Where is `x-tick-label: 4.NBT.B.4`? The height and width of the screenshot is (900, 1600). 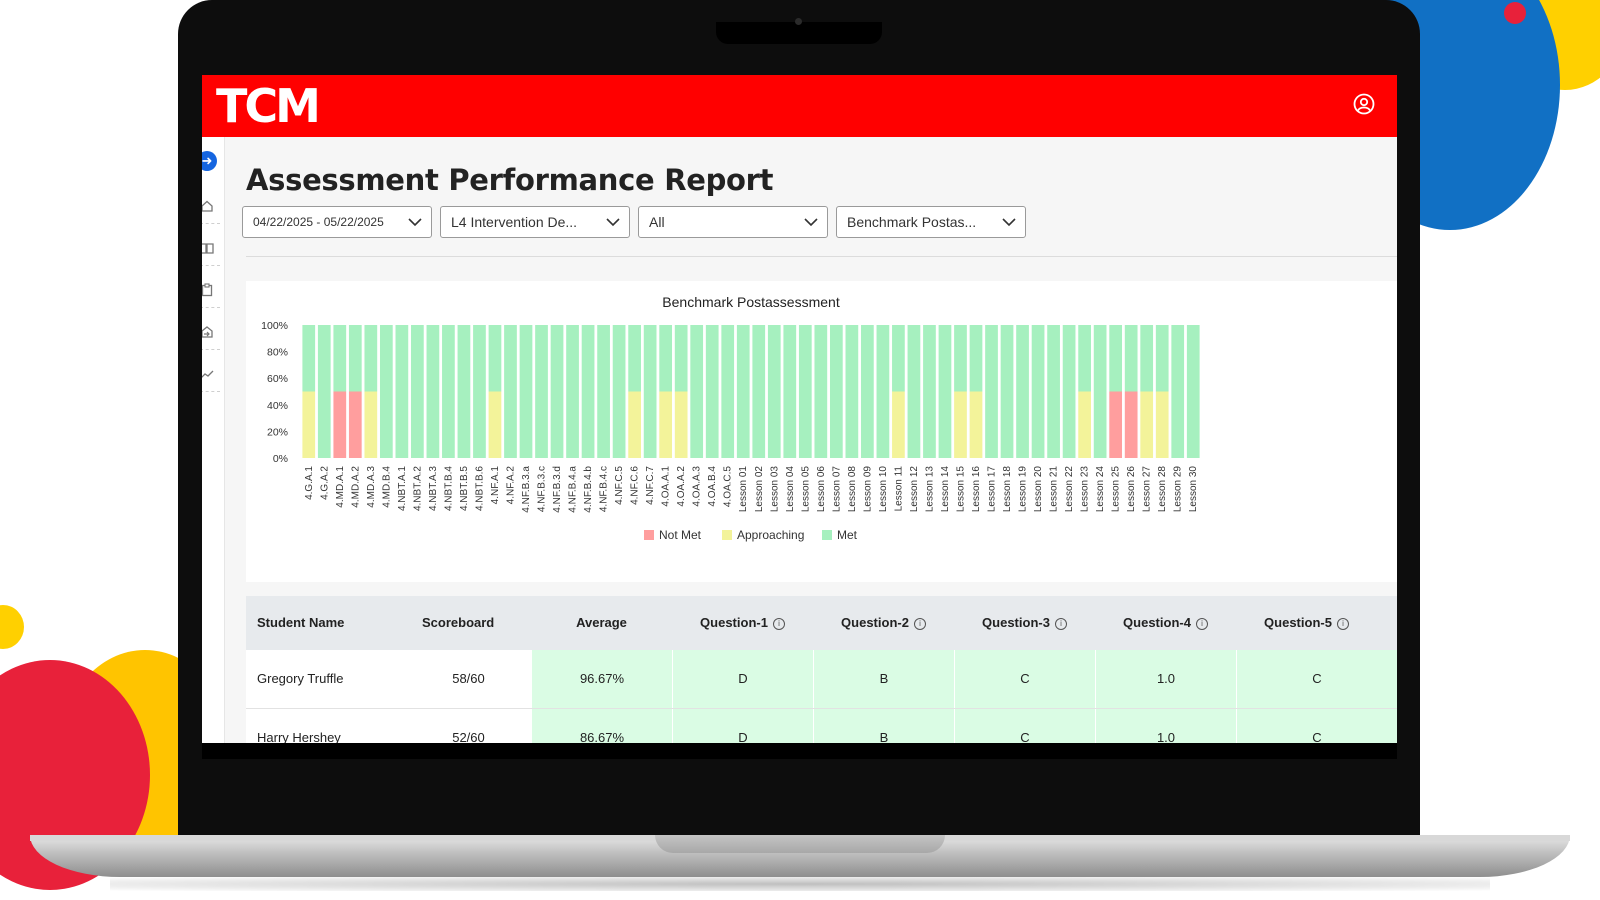
x-tick-label: 4.NBT.B.4 is located at coordinates (448, 488).